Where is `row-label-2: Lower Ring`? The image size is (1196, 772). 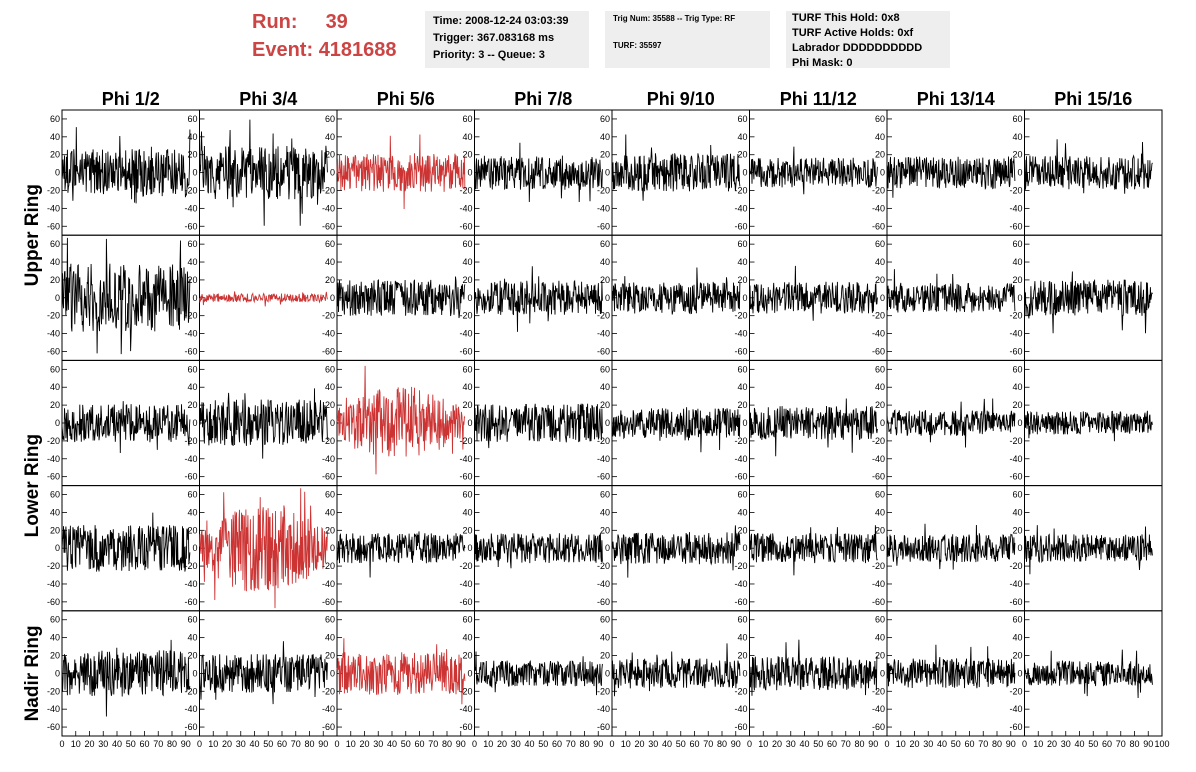
row-label-2: Lower Ring is located at coordinates (32, 485).